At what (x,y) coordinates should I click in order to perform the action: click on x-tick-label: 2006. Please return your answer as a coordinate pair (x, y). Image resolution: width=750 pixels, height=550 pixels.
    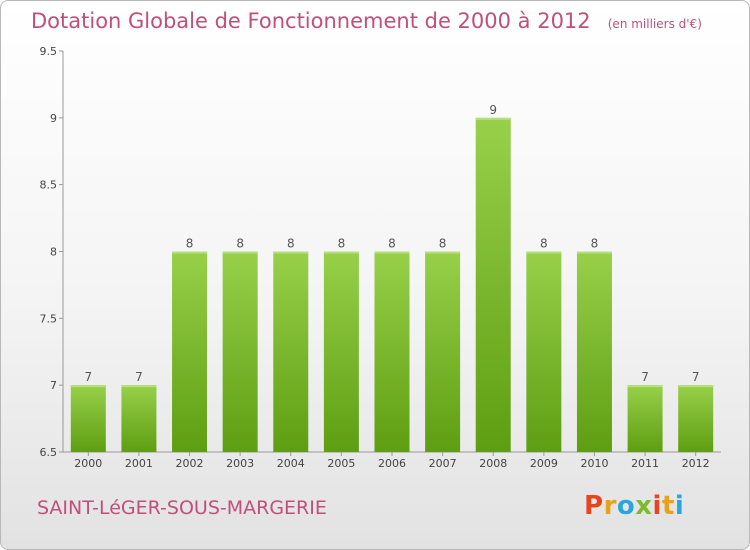
    Looking at the image, I should click on (392, 463).